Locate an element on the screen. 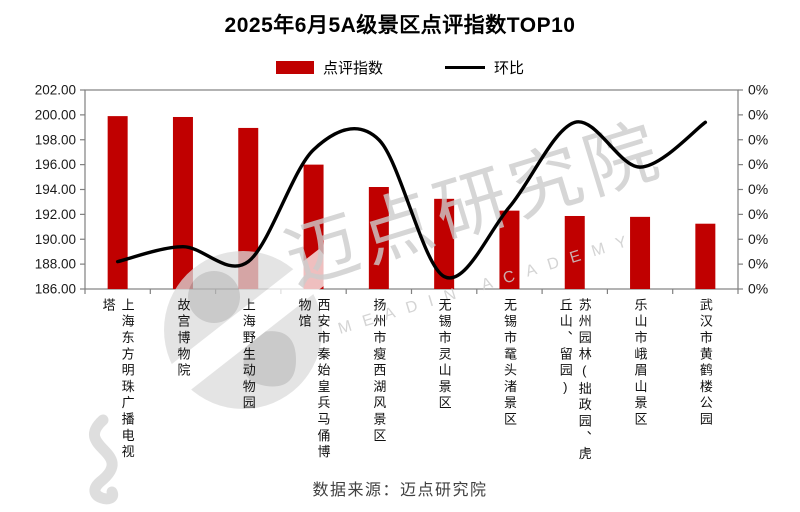  left-axis-tick-label: 202.00 is located at coordinates (55, 90).